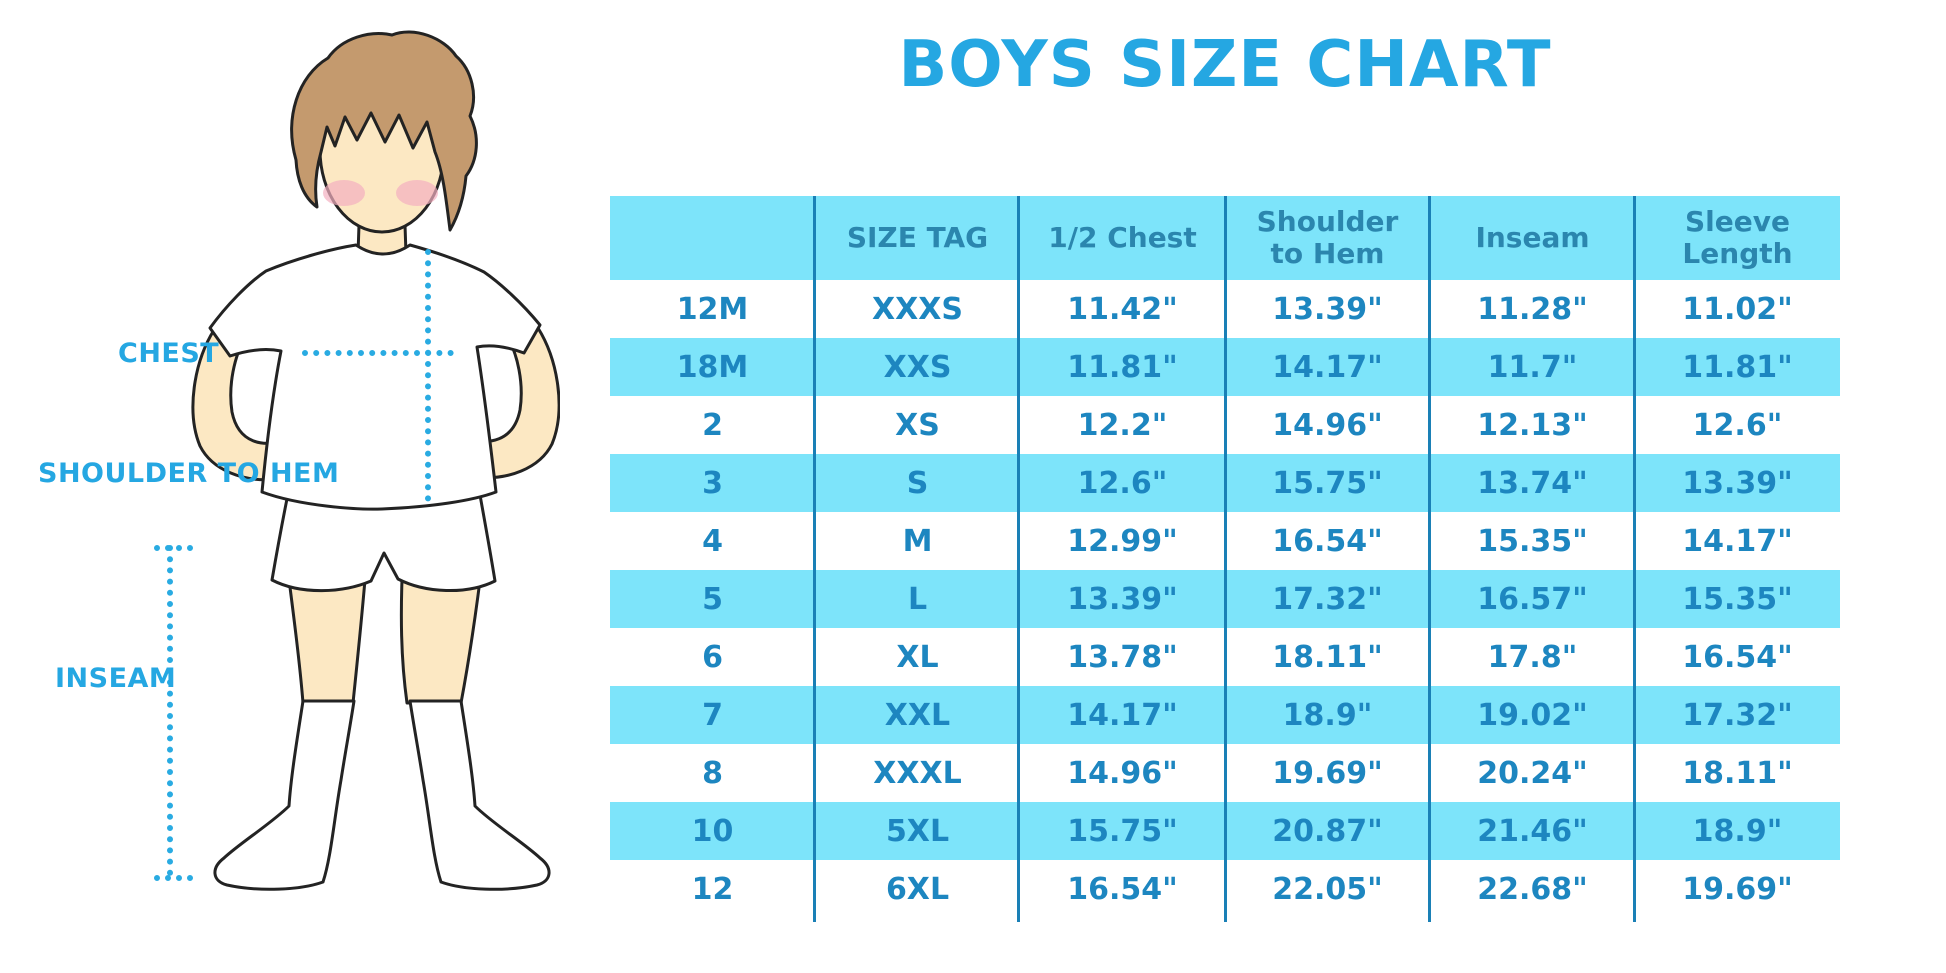  Describe the element at coordinates (917, 541) in the screenshot. I see `table-cell: M` at that location.